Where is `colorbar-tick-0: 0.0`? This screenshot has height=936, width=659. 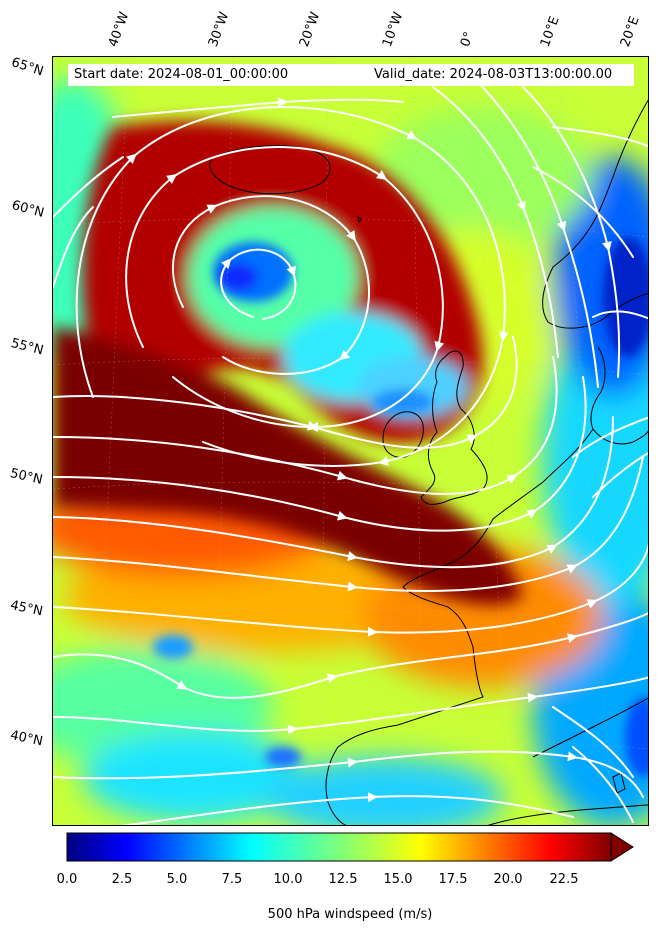 colorbar-tick-0: 0.0 is located at coordinates (67, 879).